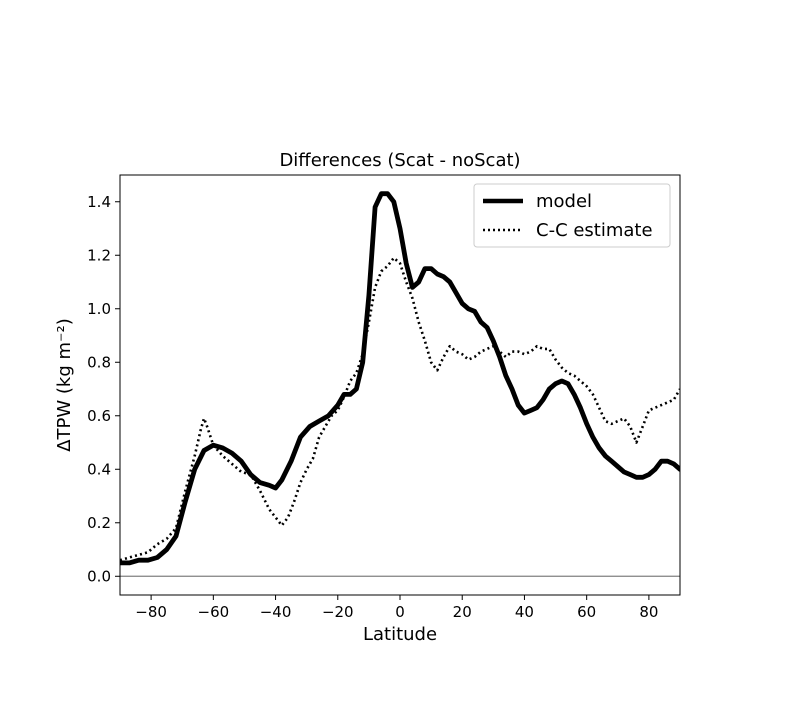 The height and width of the screenshot is (705, 800). What do you see at coordinates (99, 362) in the screenshot?
I see `y-tick-label: 0.8` at bounding box center [99, 362].